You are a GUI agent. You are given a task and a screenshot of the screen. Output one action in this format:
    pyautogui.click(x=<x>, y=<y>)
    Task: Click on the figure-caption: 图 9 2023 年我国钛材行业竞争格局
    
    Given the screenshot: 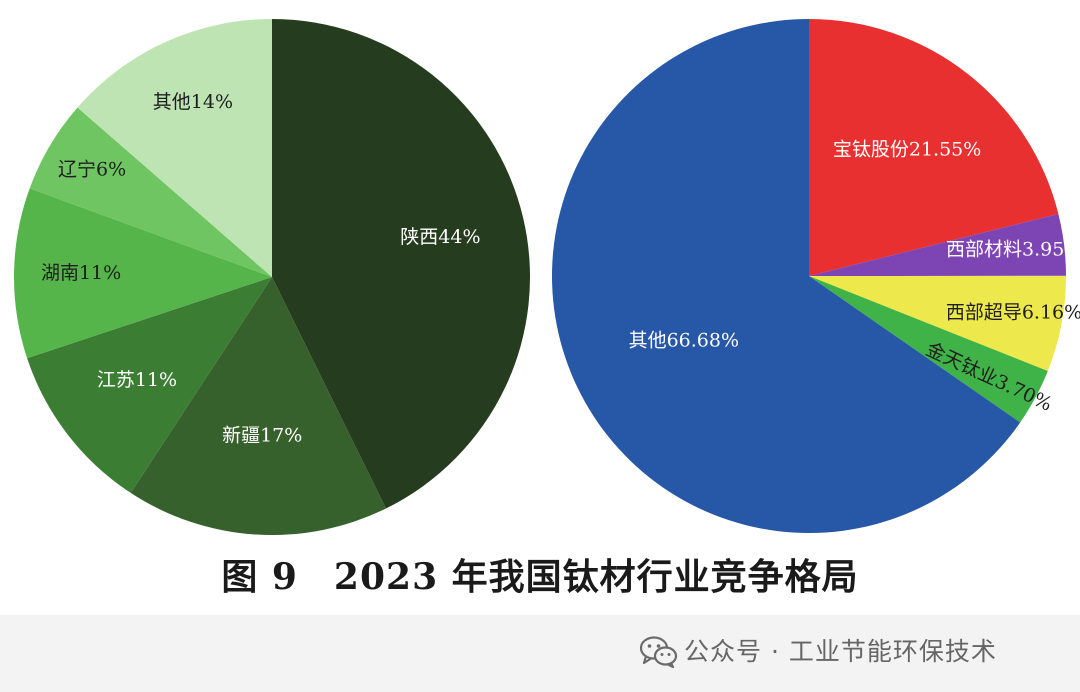 What is the action you would take?
    pyautogui.click(x=540, y=574)
    